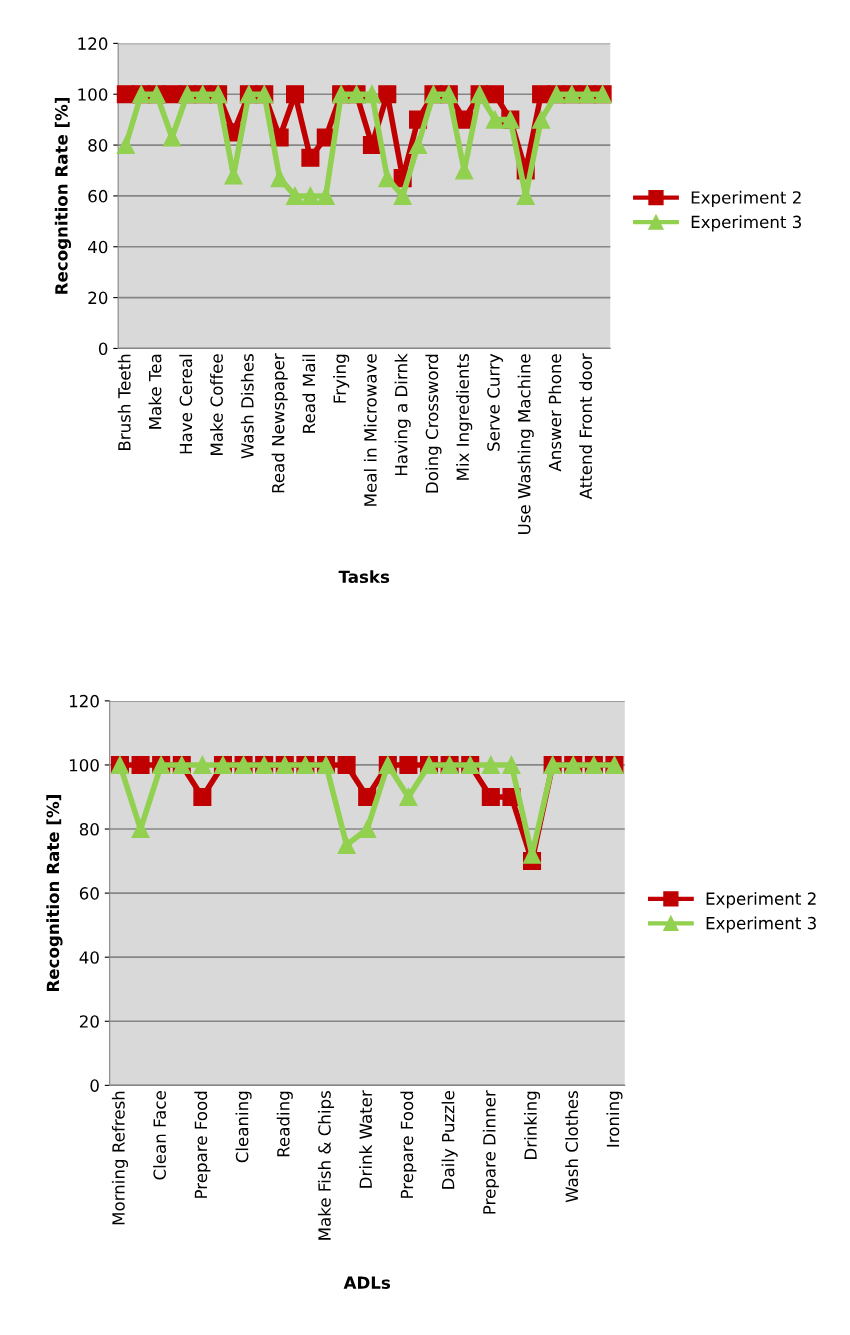 The width and height of the screenshot is (850, 1335). What do you see at coordinates (279, 423) in the screenshot?
I see `x-tick-label: Read Newspaper` at bounding box center [279, 423].